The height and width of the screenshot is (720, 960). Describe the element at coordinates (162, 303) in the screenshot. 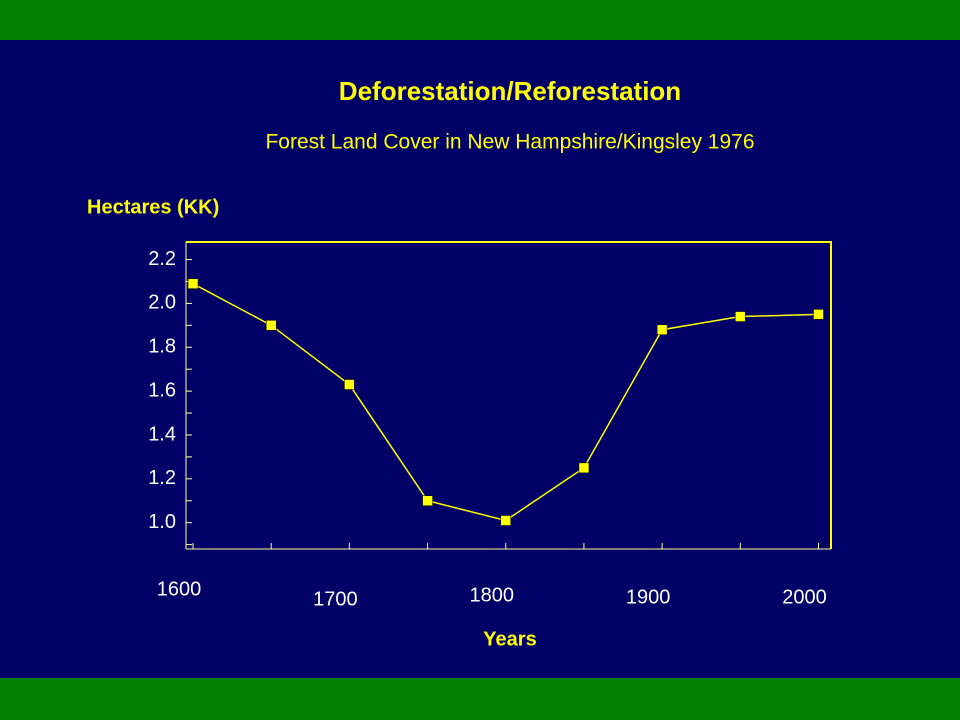

I see `y-tick-label: 2.0` at that location.